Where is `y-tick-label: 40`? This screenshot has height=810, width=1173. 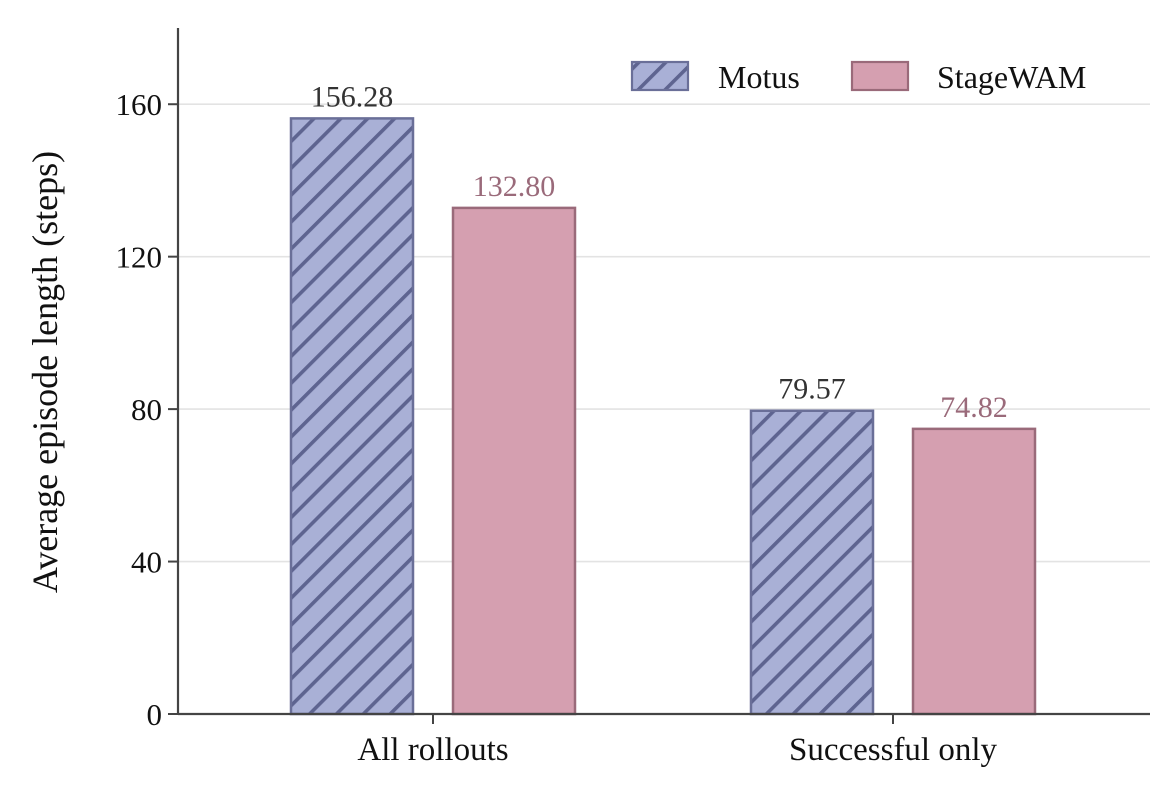 y-tick-label: 40 is located at coordinates (146, 562).